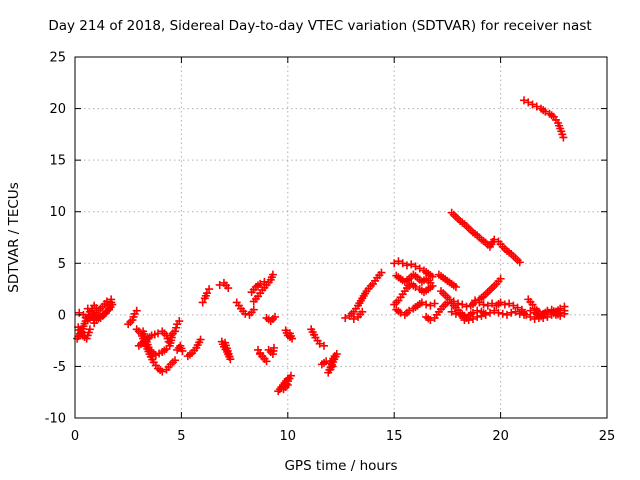 The width and height of the screenshot is (640, 480). I want to click on y-tick-label: 10, so click(57, 212).